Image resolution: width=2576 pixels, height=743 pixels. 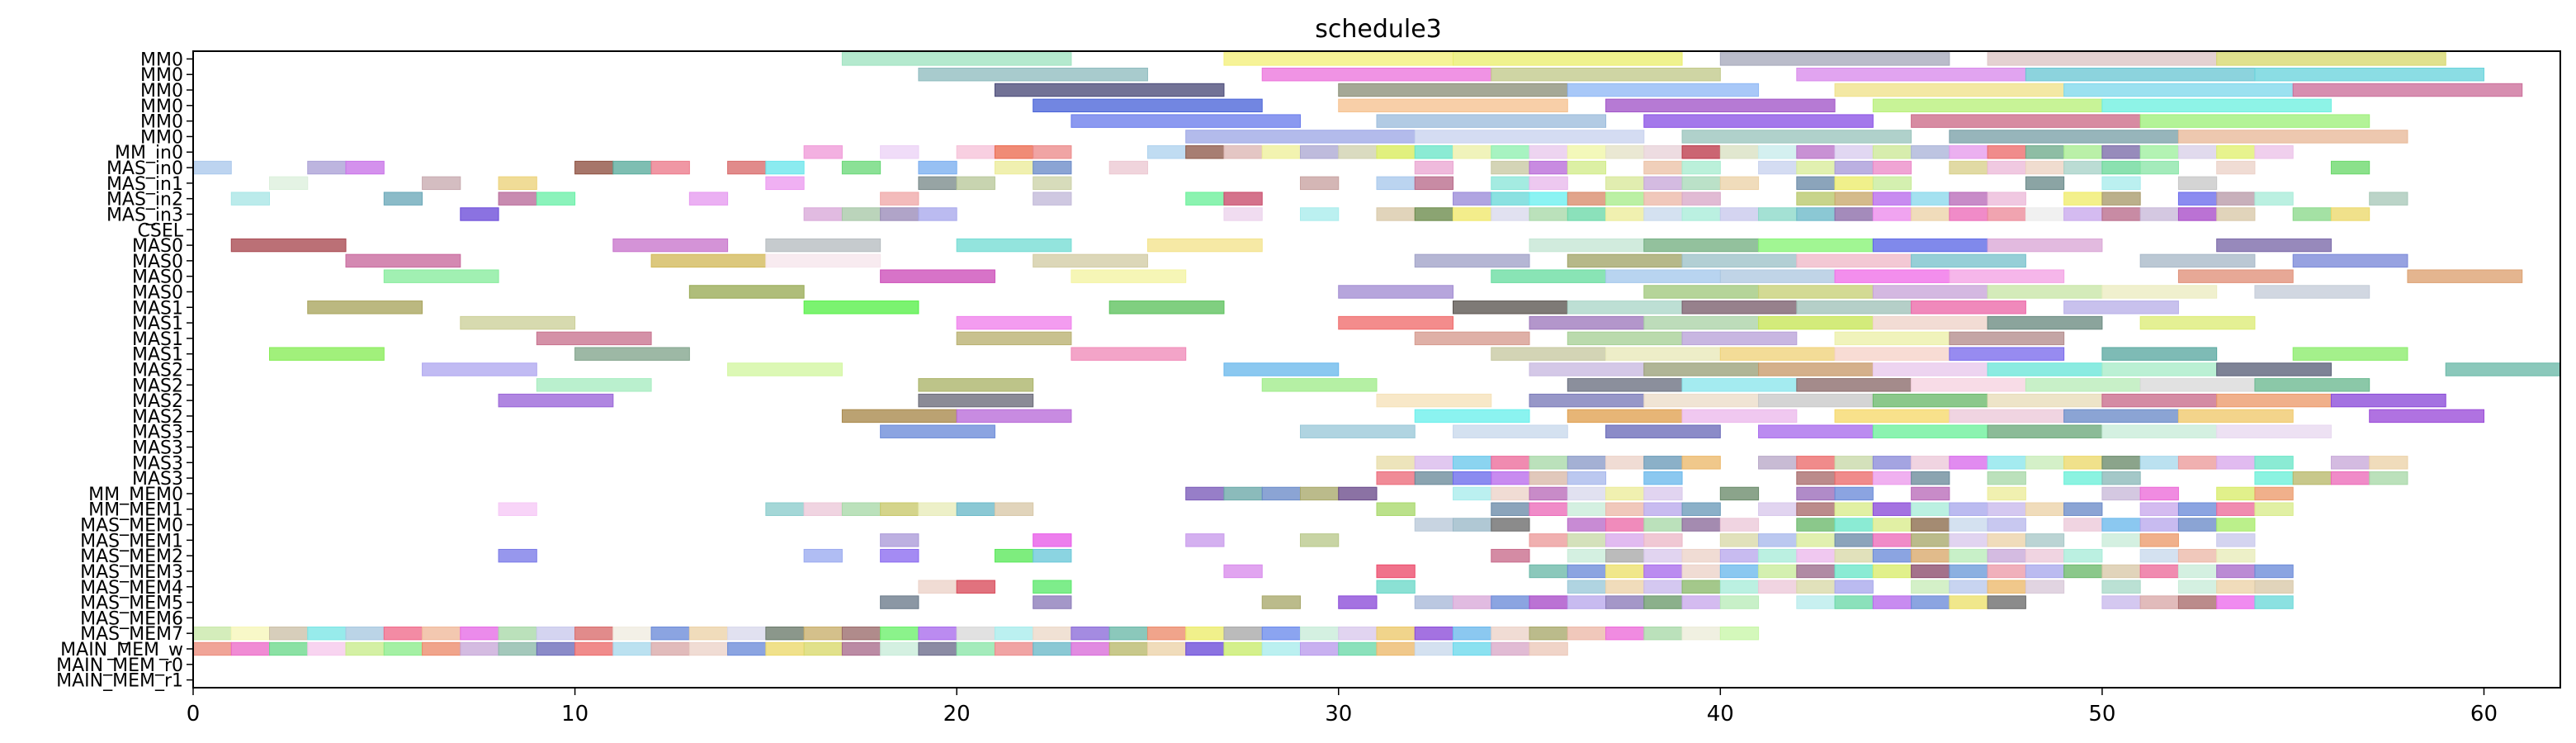 What do you see at coordinates (121, 650) in the screenshot?
I see `y-tick-label: MAIN_MEM_w` at bounding box center [121, 650].